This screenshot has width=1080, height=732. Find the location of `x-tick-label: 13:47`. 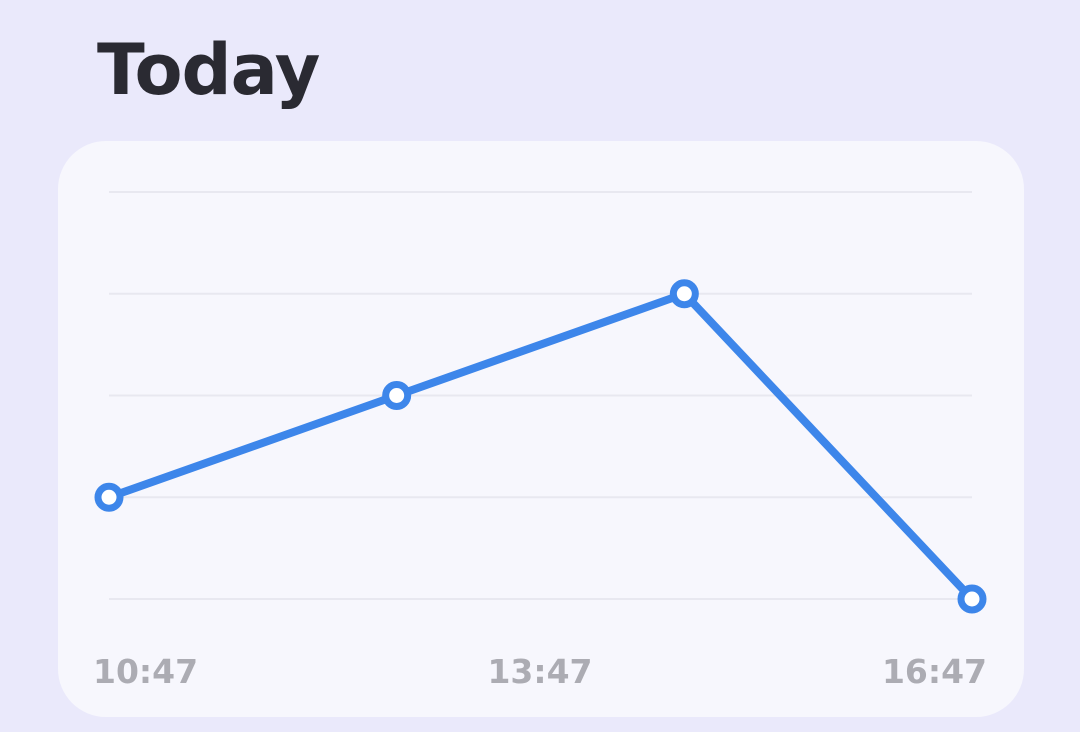

x-tick-label: 13:47 is located at coordinates (539, 671).